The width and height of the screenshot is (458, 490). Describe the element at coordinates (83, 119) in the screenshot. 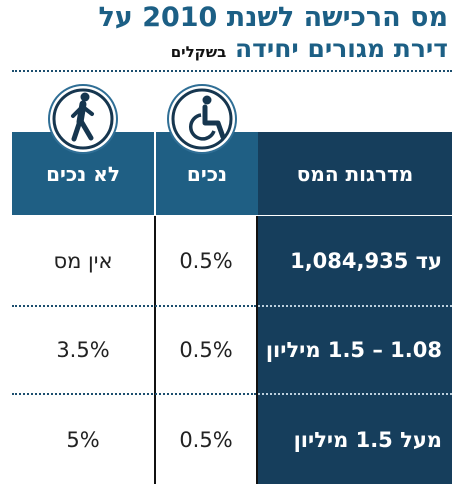

I see `walking-person-icon` at that location.